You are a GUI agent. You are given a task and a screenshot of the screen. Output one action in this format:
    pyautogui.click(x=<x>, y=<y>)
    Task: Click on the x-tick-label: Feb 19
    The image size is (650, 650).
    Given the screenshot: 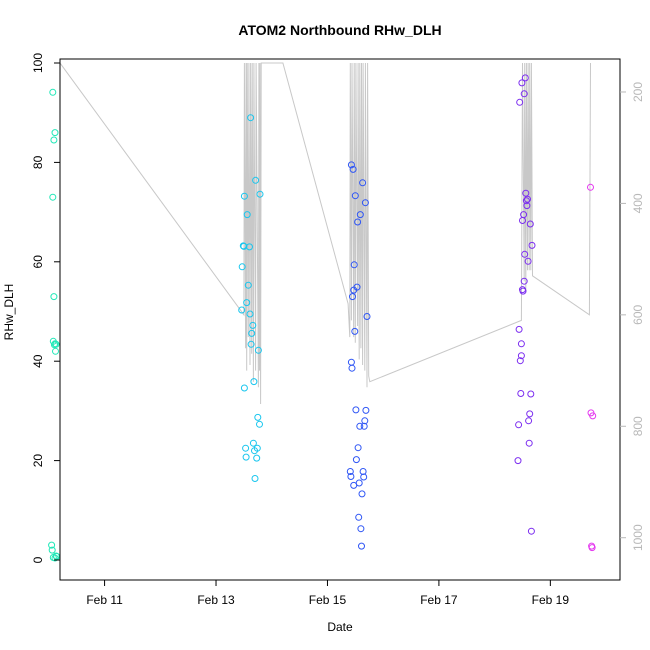 What is the action you would take?
    pyautogui.click(x=551, y=600)
    